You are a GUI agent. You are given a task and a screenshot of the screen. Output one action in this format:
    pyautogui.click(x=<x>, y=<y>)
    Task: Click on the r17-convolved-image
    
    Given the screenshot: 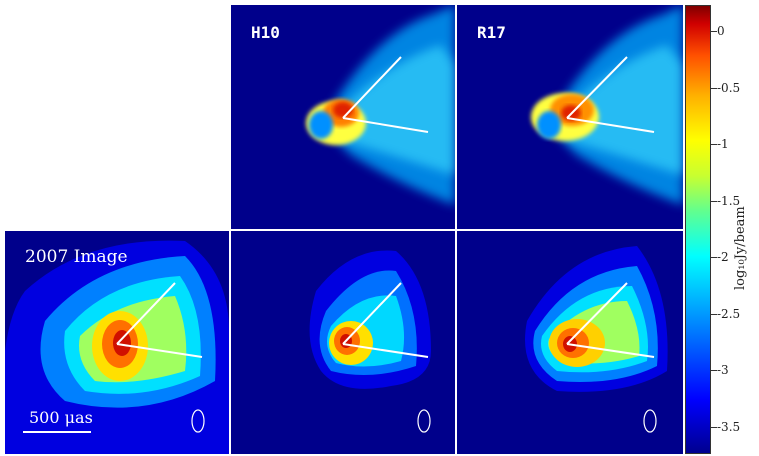 What is the action you would take?
    pyautogui.click(x=596, y=339)
    